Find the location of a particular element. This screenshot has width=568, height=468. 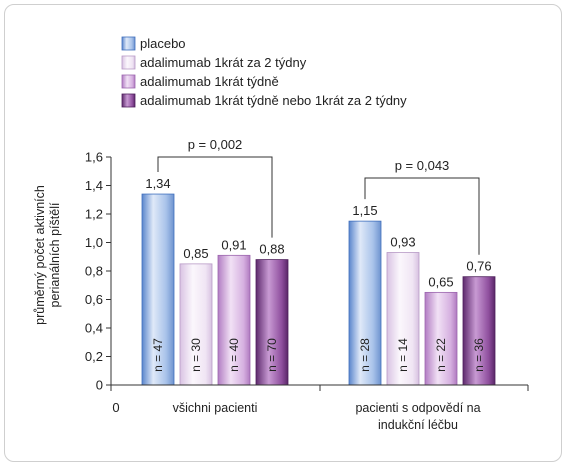

y-tick-label-7: 1,4 is located at coordinates (94, 185).